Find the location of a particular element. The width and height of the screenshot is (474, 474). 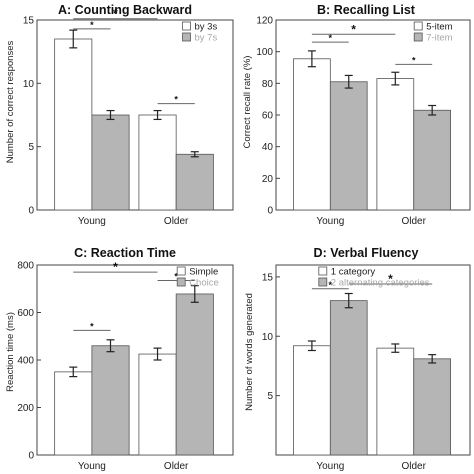

legend-label: Choice is located at coordinates (204, 283).